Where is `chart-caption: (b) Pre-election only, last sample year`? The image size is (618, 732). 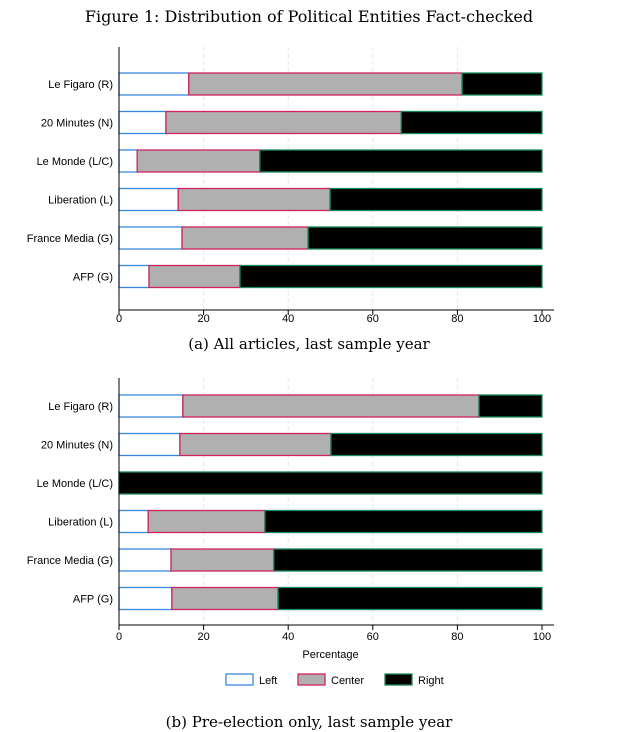 chart-caption: (b) Pre-election only, last sample year is located at coordinates (309, 722).